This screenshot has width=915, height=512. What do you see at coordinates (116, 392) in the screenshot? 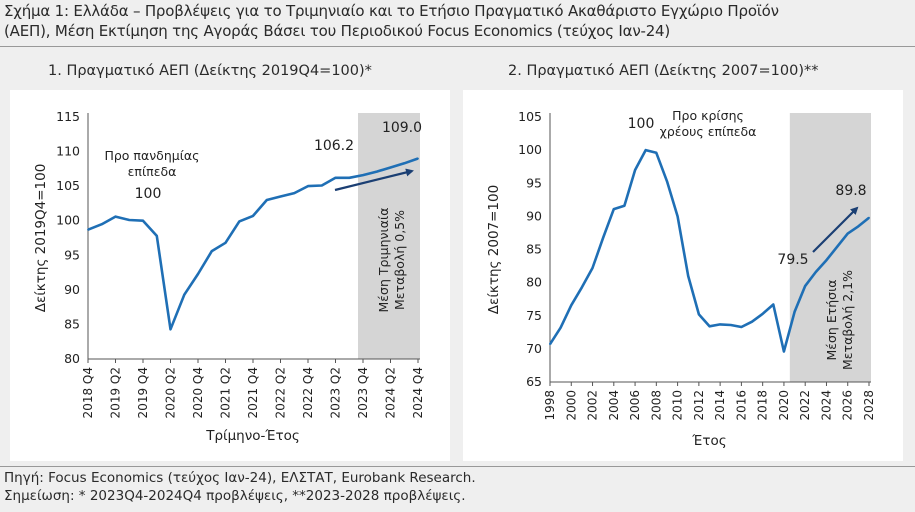
I see `x-tick-label: 2019 Q2` at bounding box center [116, 392].